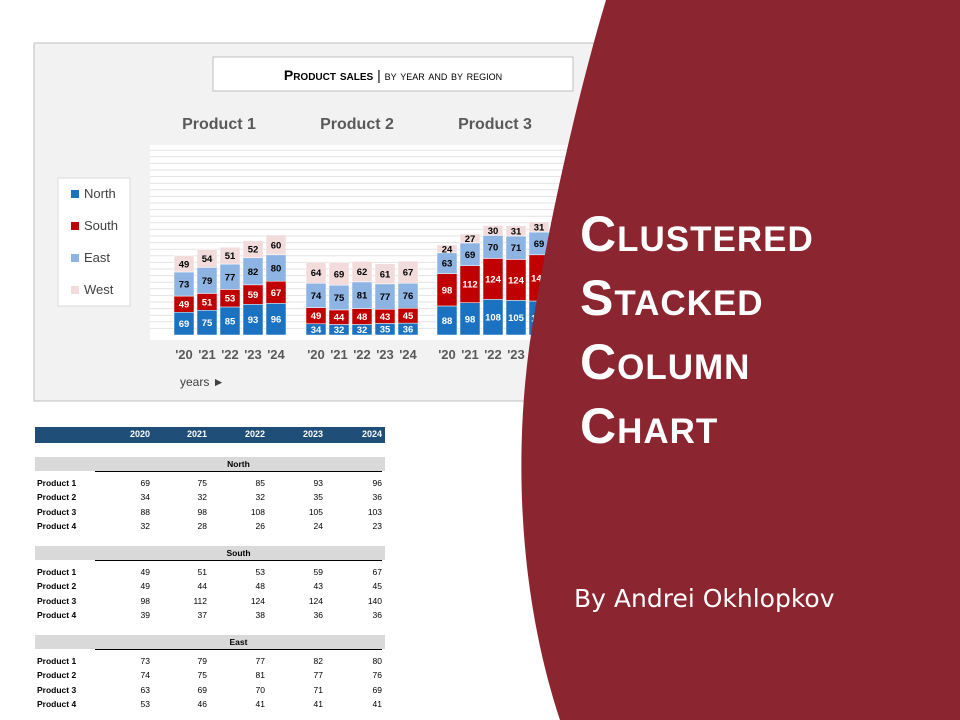  What do you see at coordinates (210, 573) in the screenshot?
I see `table-row: Product 1 49 51 53 59 67` at bounding box center [210, 573].